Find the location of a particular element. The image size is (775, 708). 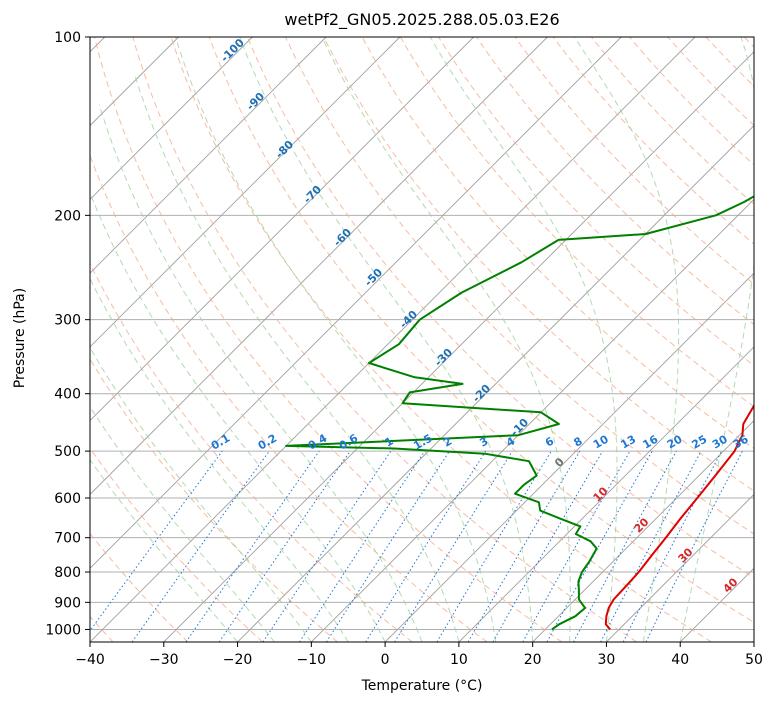

x-tick-label: 50 is located at coordinates (754, 660).